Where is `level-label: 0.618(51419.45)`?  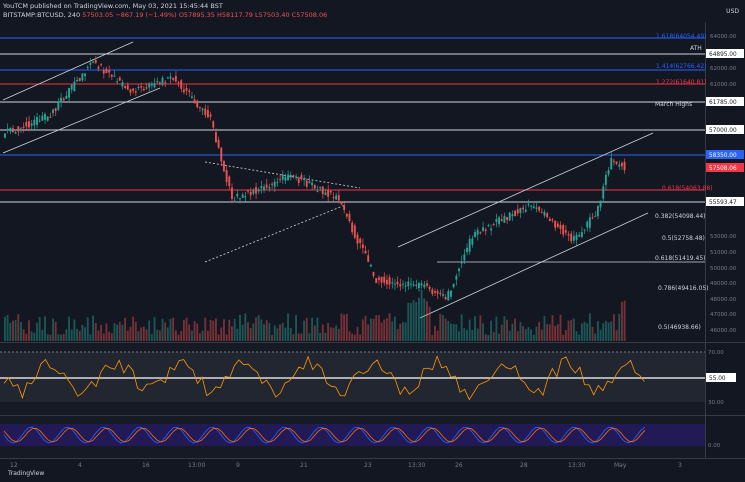 level-label: 0.618(51419.45) is located at coordinates (680, 258).